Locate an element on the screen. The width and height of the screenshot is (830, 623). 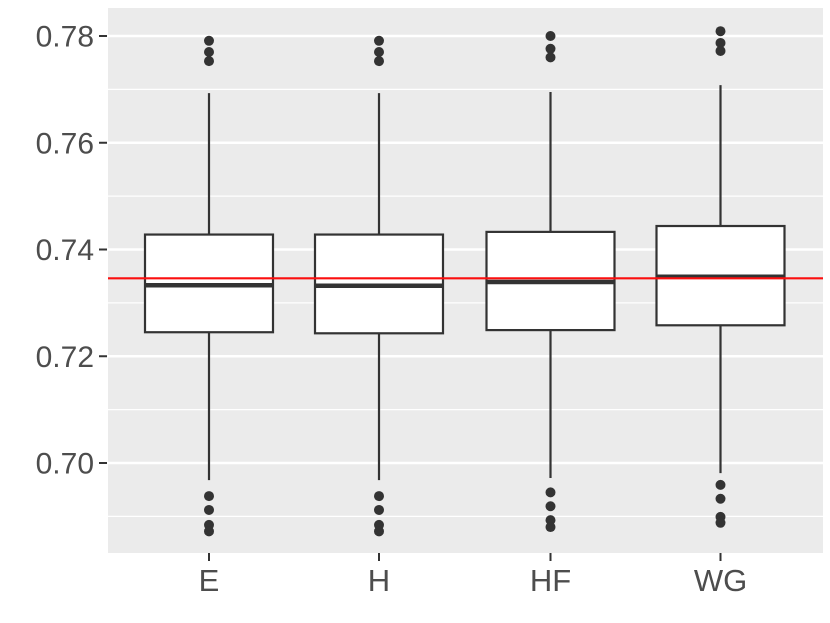
y-axis-tick-label: 0.74 is located at coordinates (65, 250).